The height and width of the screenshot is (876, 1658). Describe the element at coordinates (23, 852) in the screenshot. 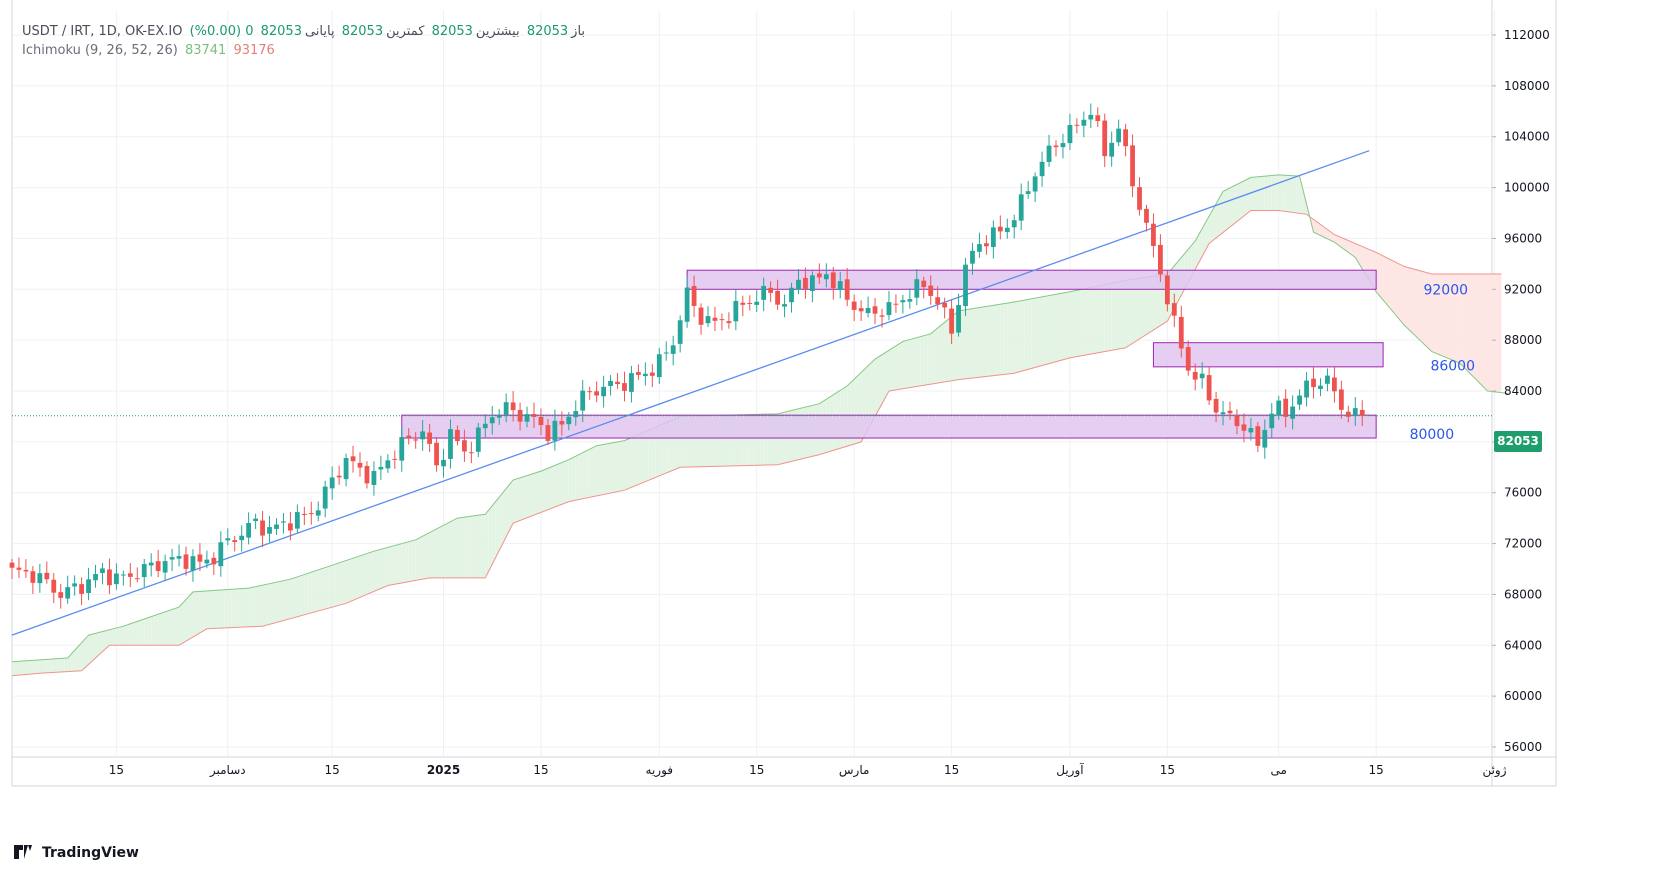

I see `tradingview-logo-icon` at that location.